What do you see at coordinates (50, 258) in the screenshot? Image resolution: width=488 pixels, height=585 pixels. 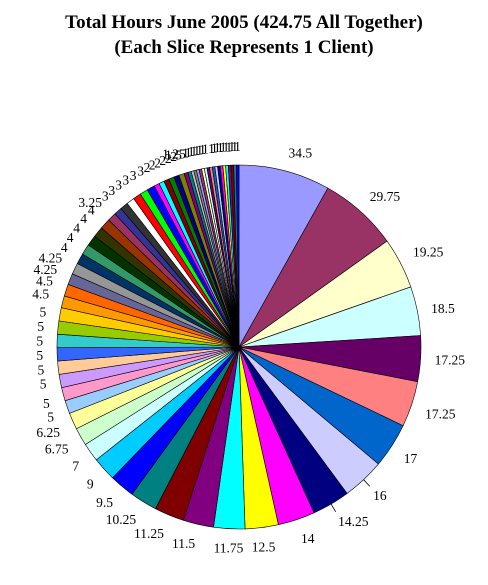 I see `slice-label-32: 4.25` at bounding box center [50, 258].